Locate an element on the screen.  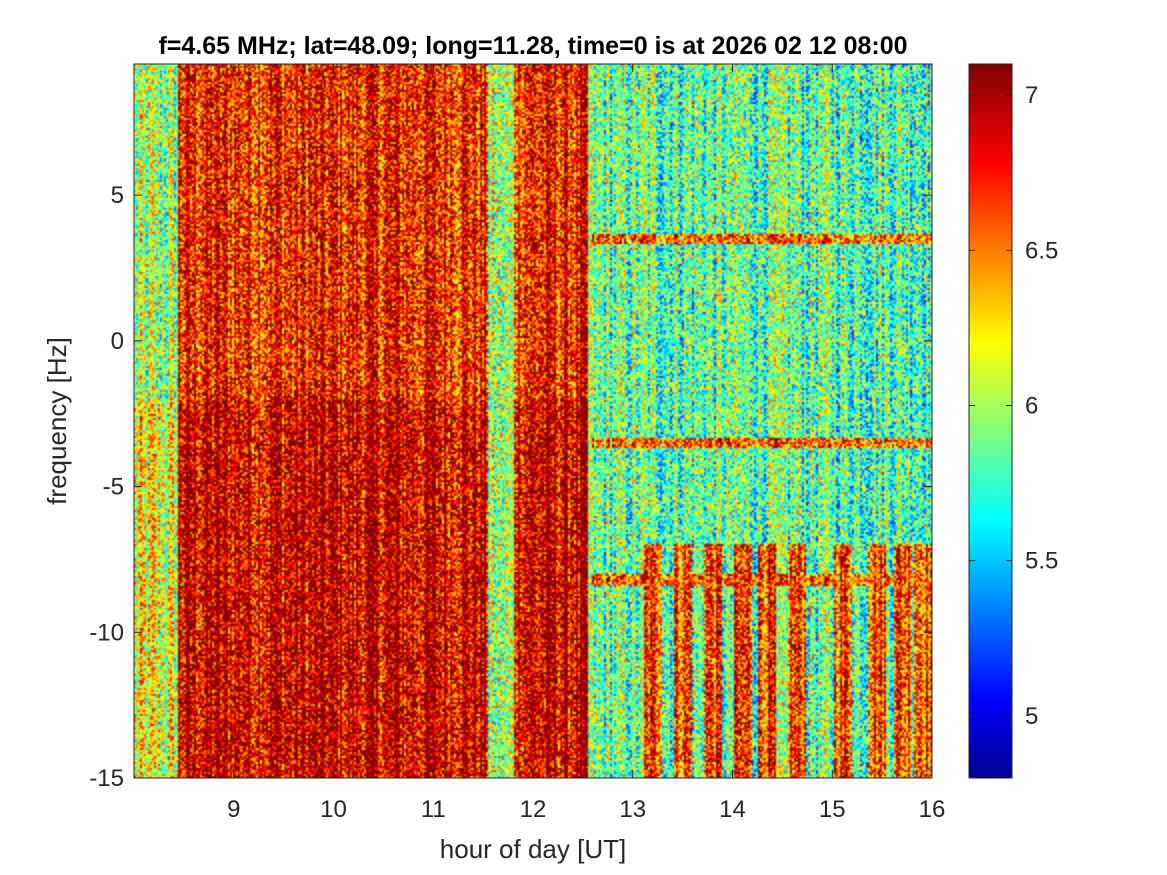
x-tick-label: 11 is located at coordinates (433, 809).